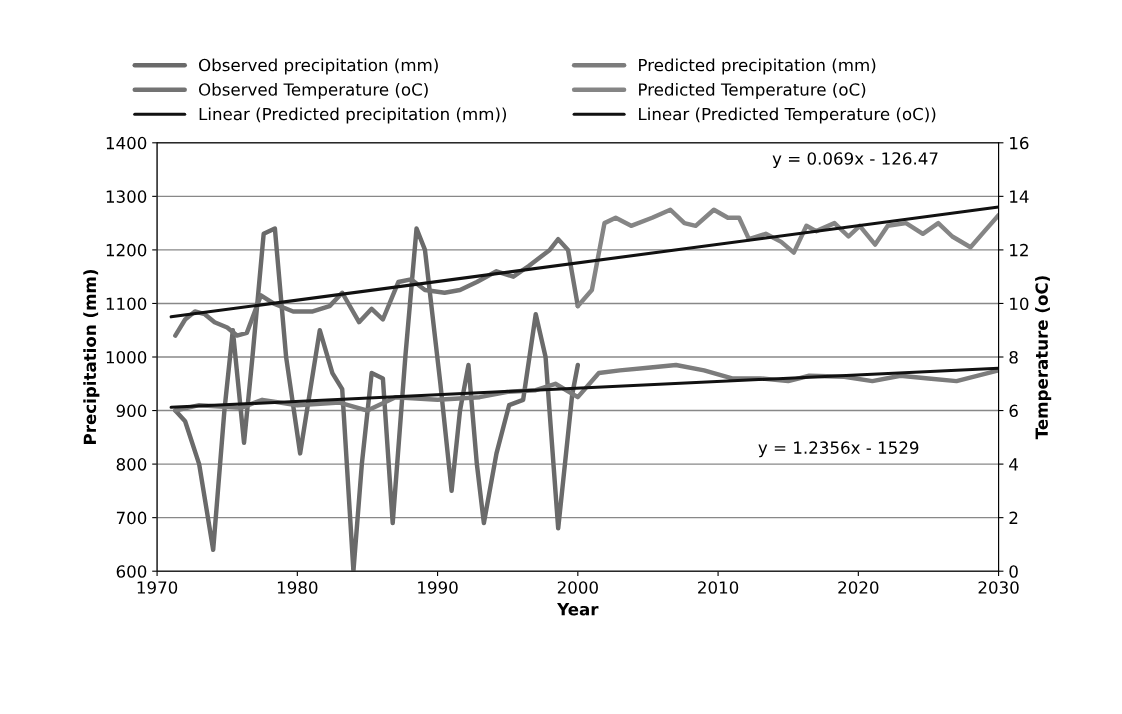  What do you see at coordinates (131, 464) in the screenshot?
I see `y-tick-label: 800` at bounding box center [131, 464].